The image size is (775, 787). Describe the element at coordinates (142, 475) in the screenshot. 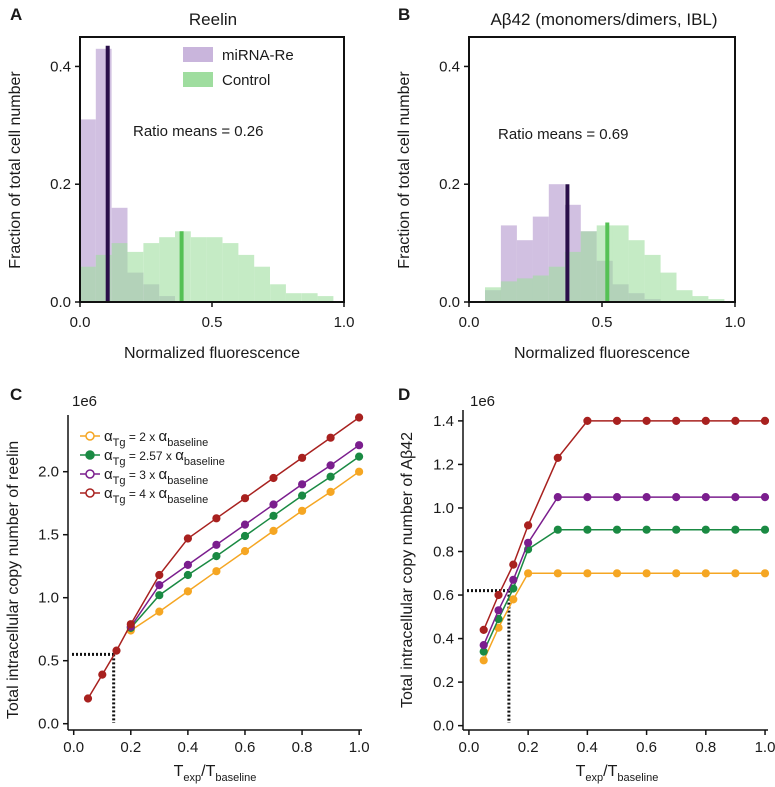

I see `legend-mid-3x: = 3 x` at that location.